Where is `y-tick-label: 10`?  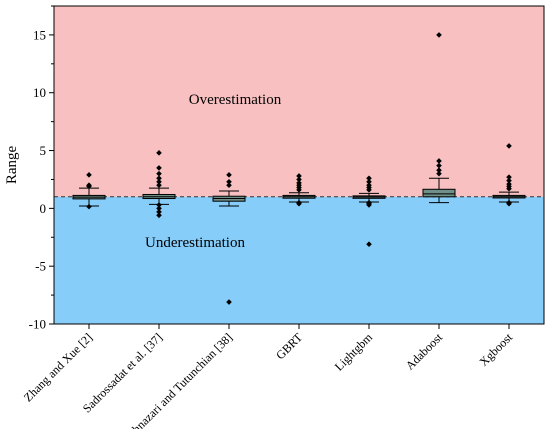
y-tick-label: 10 is located at coordinates (39, 92).